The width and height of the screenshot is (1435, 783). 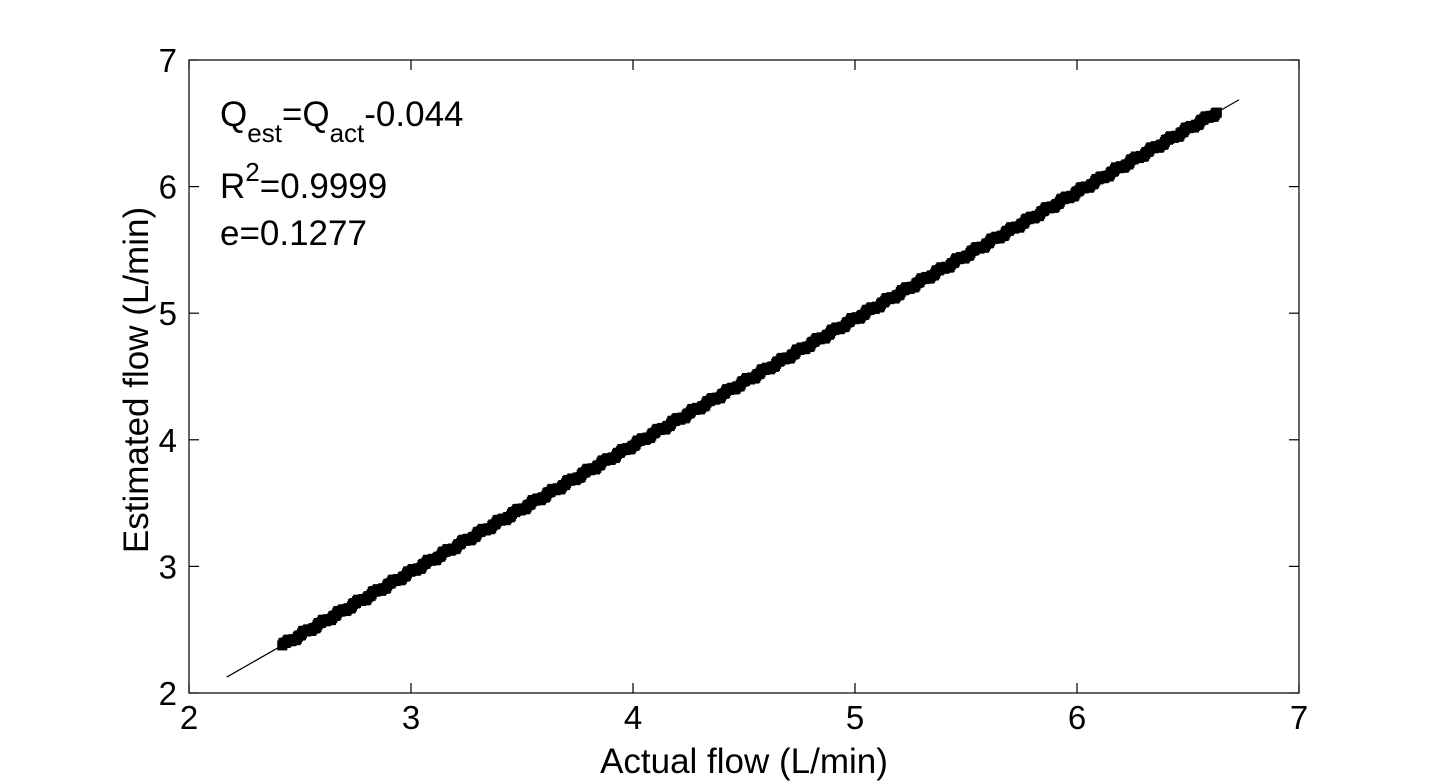 What do you see at coordinates (233, 114) in the screenshot?
I see `equation-q: Q` at bounding box center [233, 114].